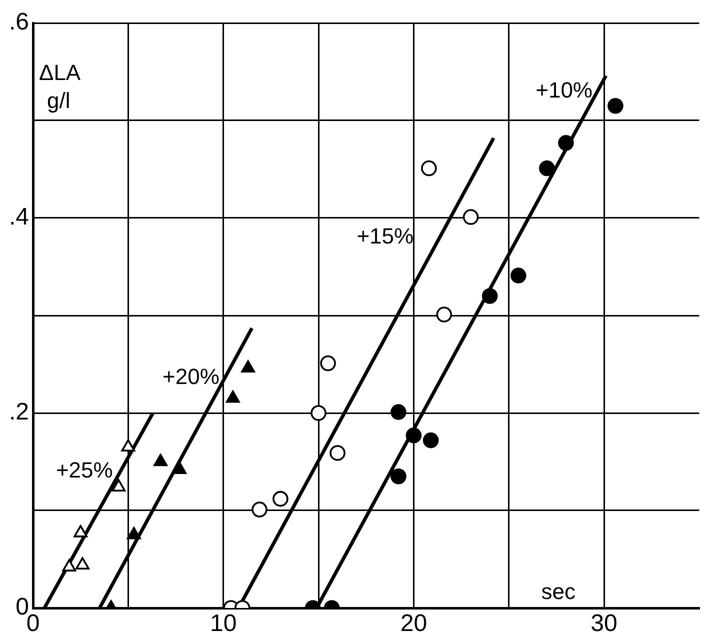 This screenshot has height=636, width=708. What do you see at coordinates (18, 217) in the screenshot?
I see `y-tick-label: .4` at bounding box center [18, 217].